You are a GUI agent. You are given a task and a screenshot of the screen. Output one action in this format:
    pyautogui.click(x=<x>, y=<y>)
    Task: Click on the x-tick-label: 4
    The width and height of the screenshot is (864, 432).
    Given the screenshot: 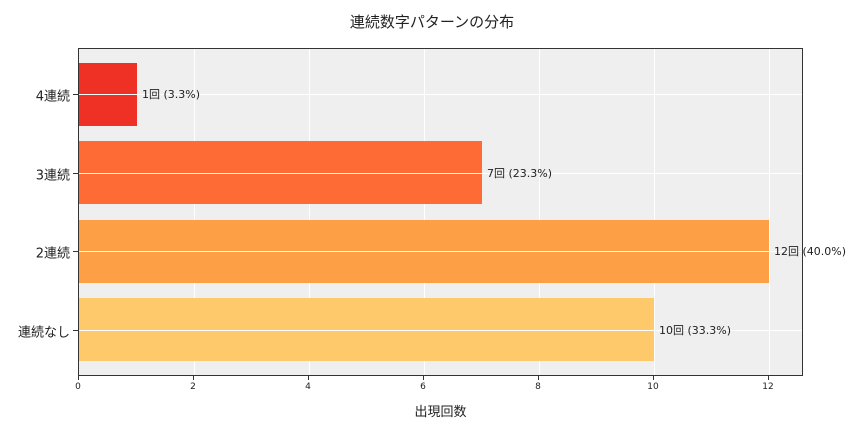 What is the action you would take?
    pyautogui.click(x=308, y=387)
    